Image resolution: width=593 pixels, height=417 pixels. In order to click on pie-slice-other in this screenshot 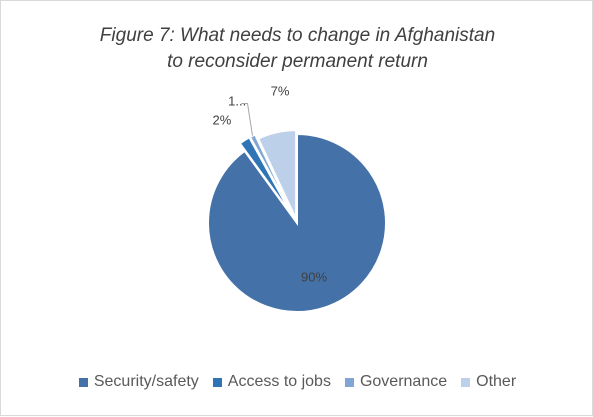, I will do `click(277, 174)`.